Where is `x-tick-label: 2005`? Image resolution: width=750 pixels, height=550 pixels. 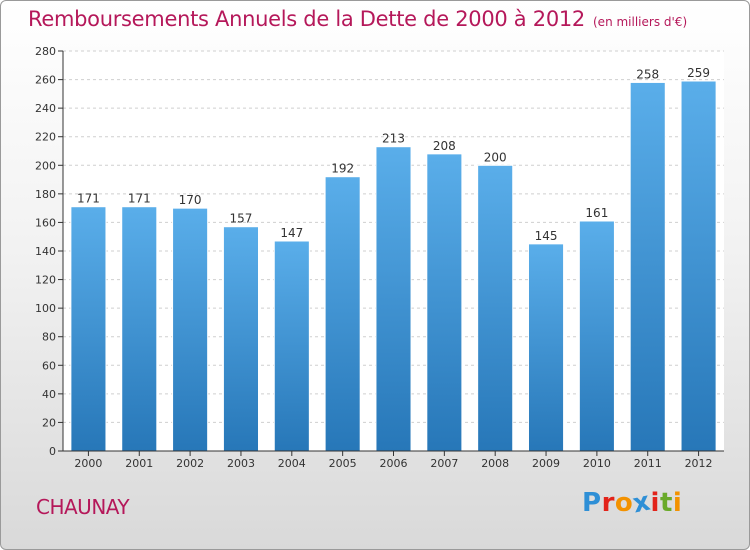 x-tick-label: 2005 is located at coordinates (343, 463).